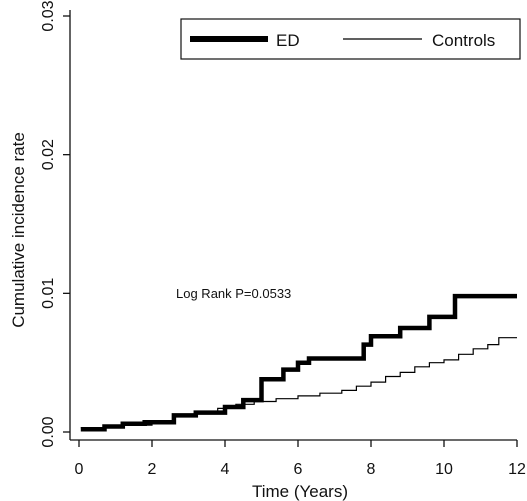 The width and height of the screenshot is (527, 501). I want to click on x-tick-label: 10, so click(444, 469).